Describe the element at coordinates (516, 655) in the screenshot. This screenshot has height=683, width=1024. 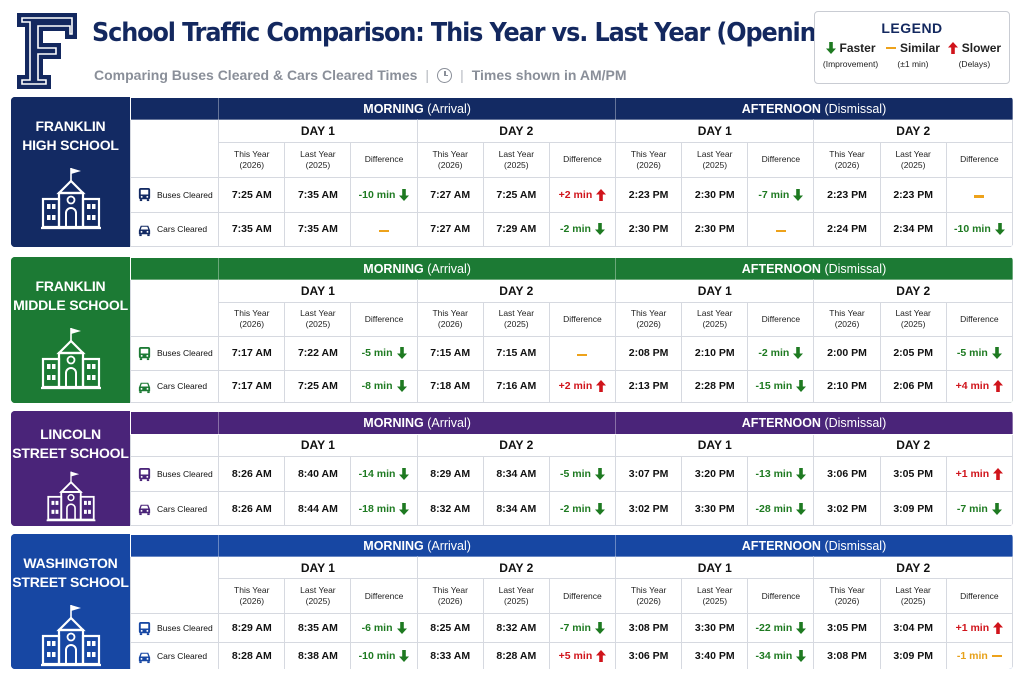
I see `last-year-time: 8:28 AM` at that location.